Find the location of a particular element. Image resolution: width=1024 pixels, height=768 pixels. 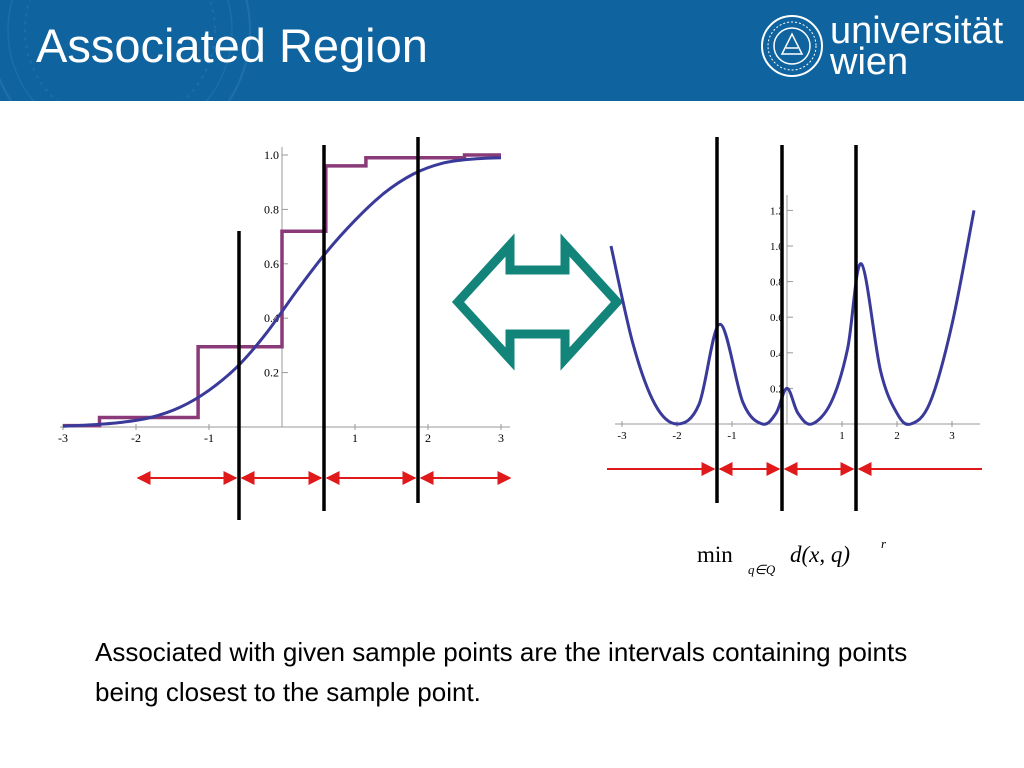

slide-title: Associated Region is located at coordinates (232, 45).